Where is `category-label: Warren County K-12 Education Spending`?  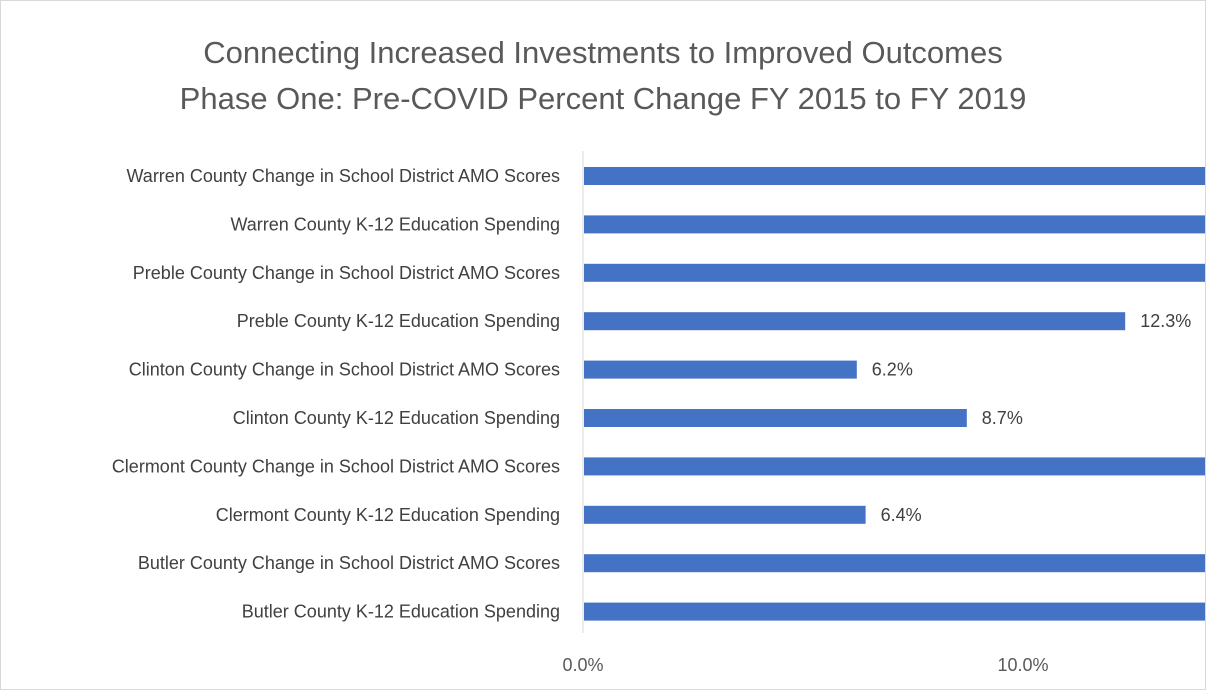
category-label: Warren County K-12 Education Spending is located at coordinates (395, 224).